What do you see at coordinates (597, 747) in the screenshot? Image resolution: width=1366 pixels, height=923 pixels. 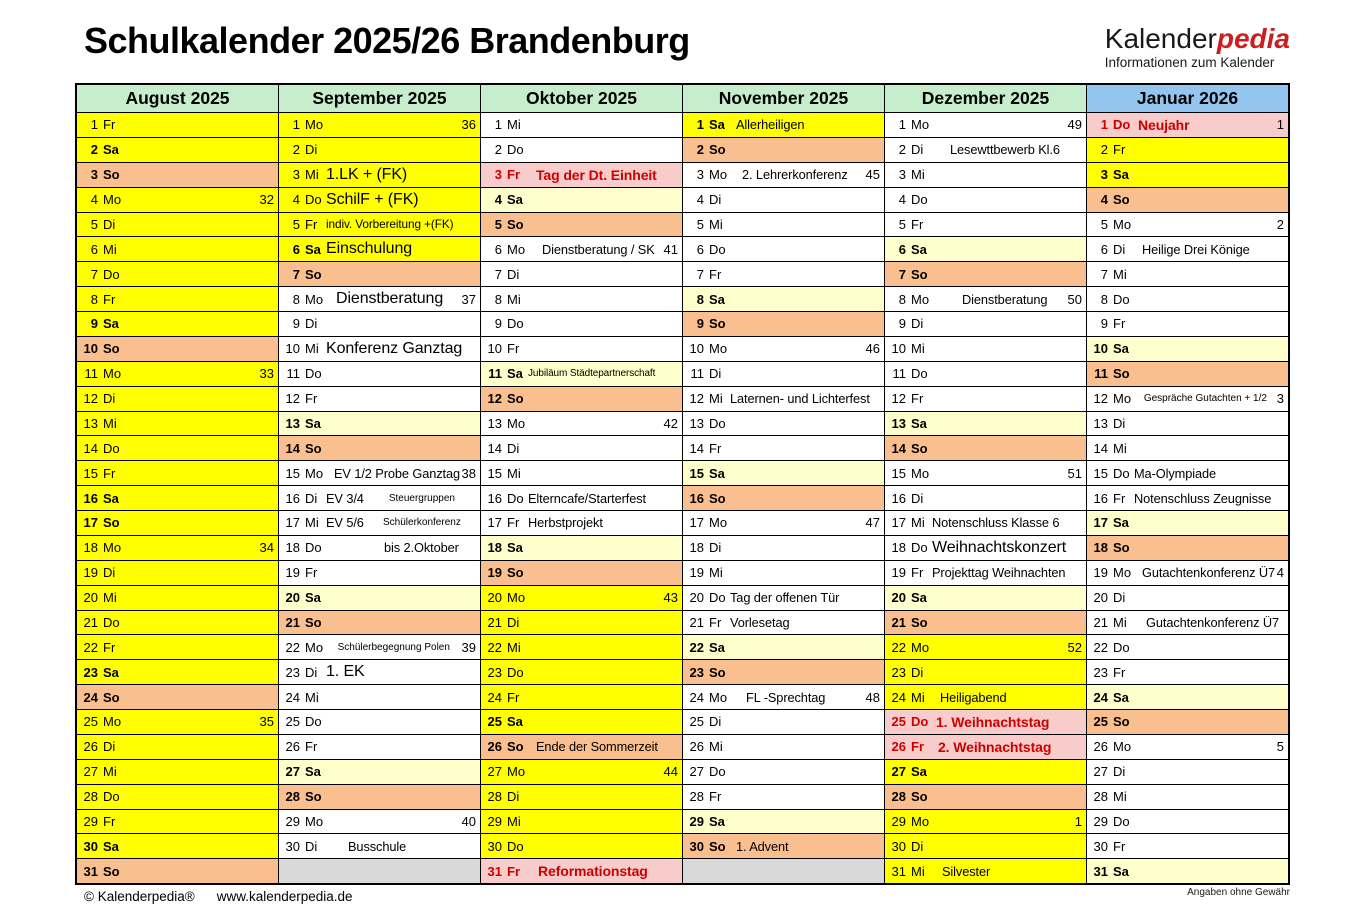 I see `event-label: Ende der Sommerzeit` at bounding box center [597, 747].